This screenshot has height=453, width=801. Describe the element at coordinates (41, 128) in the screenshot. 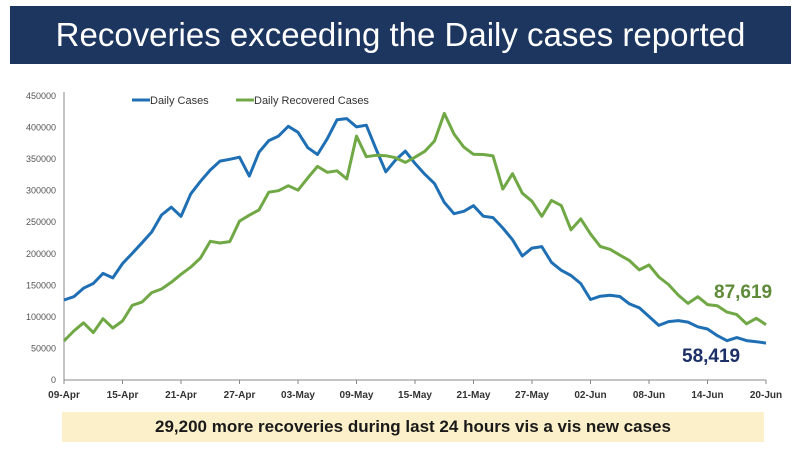

I see `y-tick-label: 400000` at that location.